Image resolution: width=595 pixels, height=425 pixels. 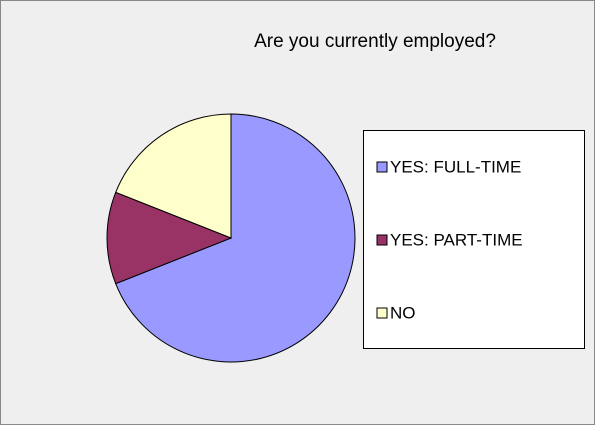 I want to click on legend-label: NO, so click(x=403, y=312).